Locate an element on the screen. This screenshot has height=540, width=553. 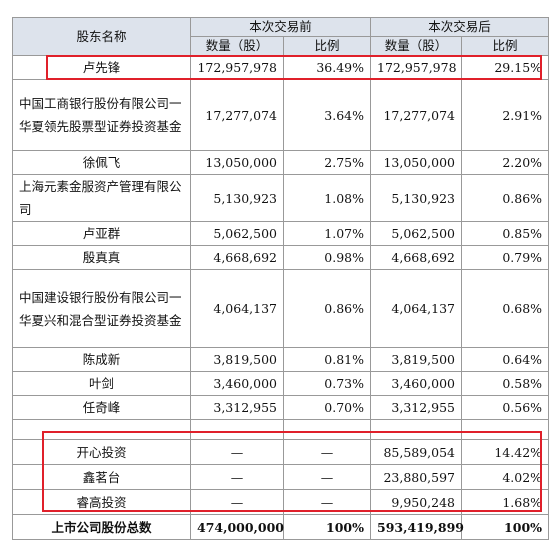
name-cell: 中国建设银行股份有限公司一华夏兴和混合型证券投资基金 is located at coordinates (101, 308).